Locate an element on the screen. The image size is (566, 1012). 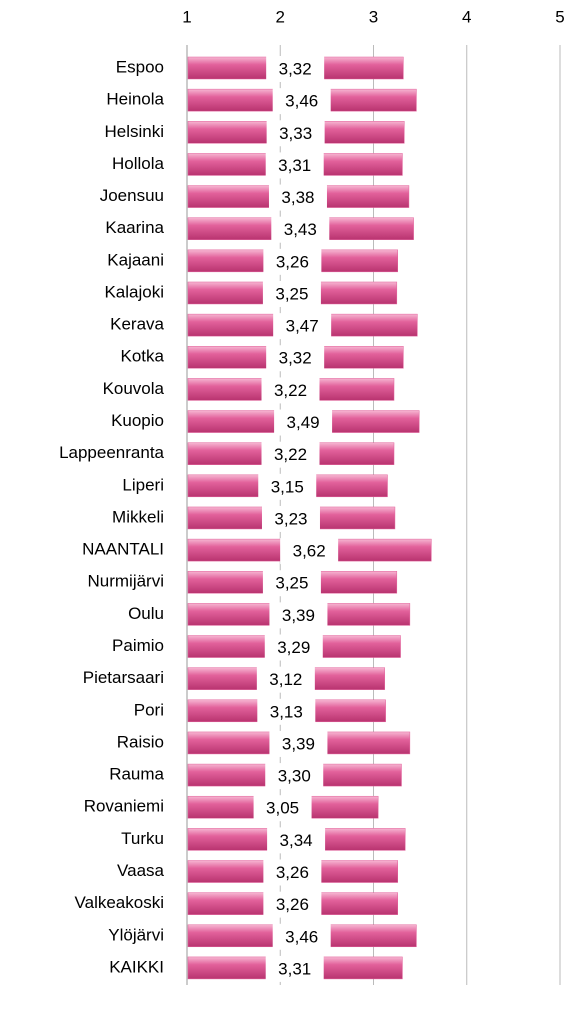
y-tick-label: Paimio is located at coordinates (138, 645).